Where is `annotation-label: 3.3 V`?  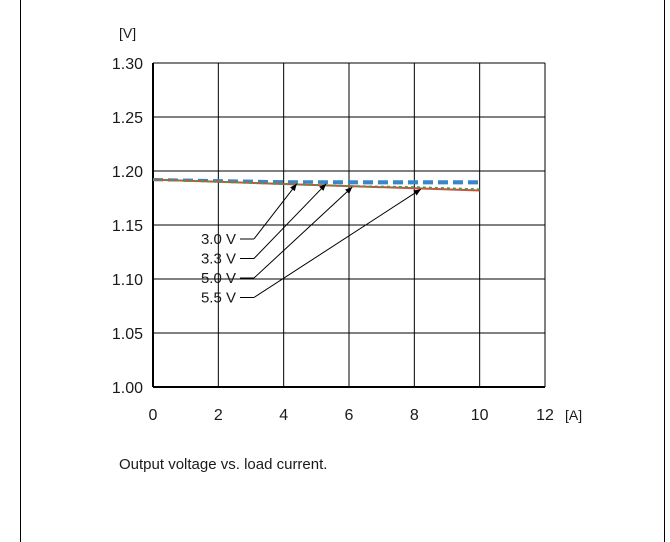 annotation-label: 3.3 V is located at coordinates (218, 259).